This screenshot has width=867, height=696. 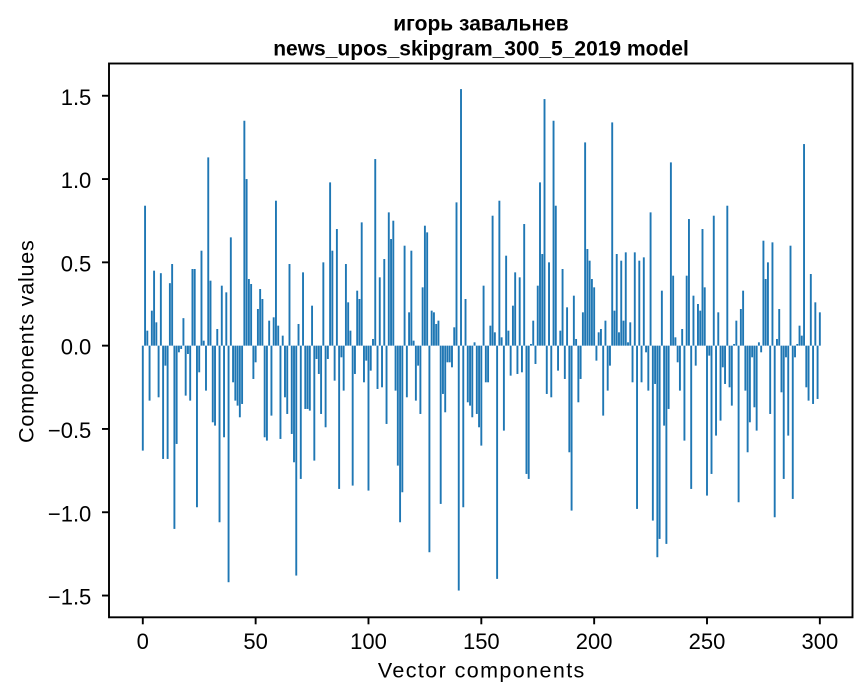 What do you see at coordinates (482, 671) in the screenshot?
I see `svg-text: Vector components` at bounding box center [482, 671].